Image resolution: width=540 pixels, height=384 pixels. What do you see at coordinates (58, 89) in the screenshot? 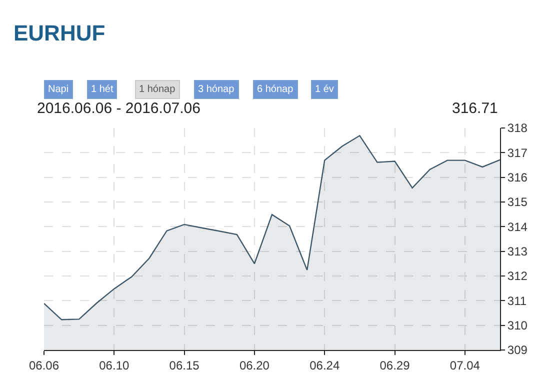
I see `text: Napi` at bounding box center [58, 89].